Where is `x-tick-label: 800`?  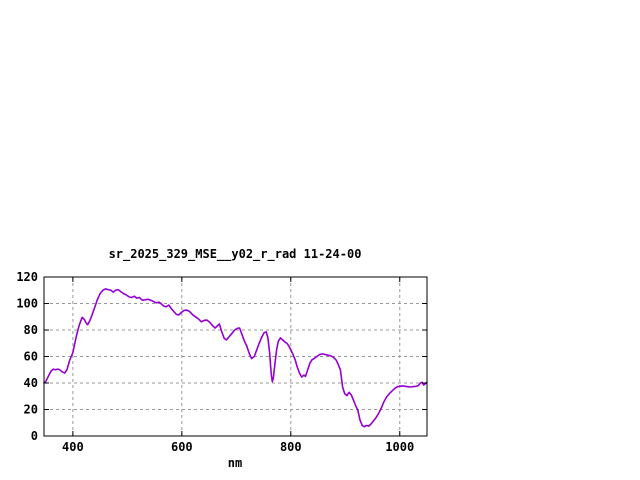
x-tick-label: 800 is located at coordinates (291, 447).